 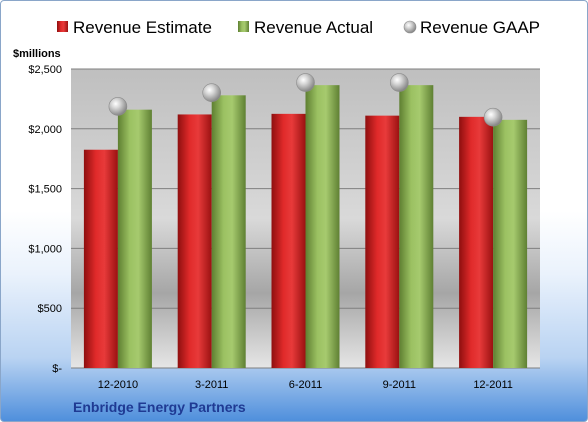 I want to click on legend-label: Revenue Estimate, so click(x=142, y=27).